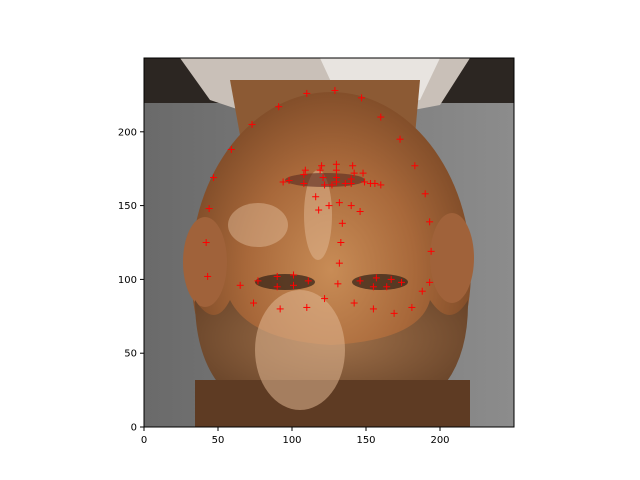  What do you see at coordinates (134, 428) in the screenshot?
I see `y-tick-label: 0` at bounding box center [134, 428].